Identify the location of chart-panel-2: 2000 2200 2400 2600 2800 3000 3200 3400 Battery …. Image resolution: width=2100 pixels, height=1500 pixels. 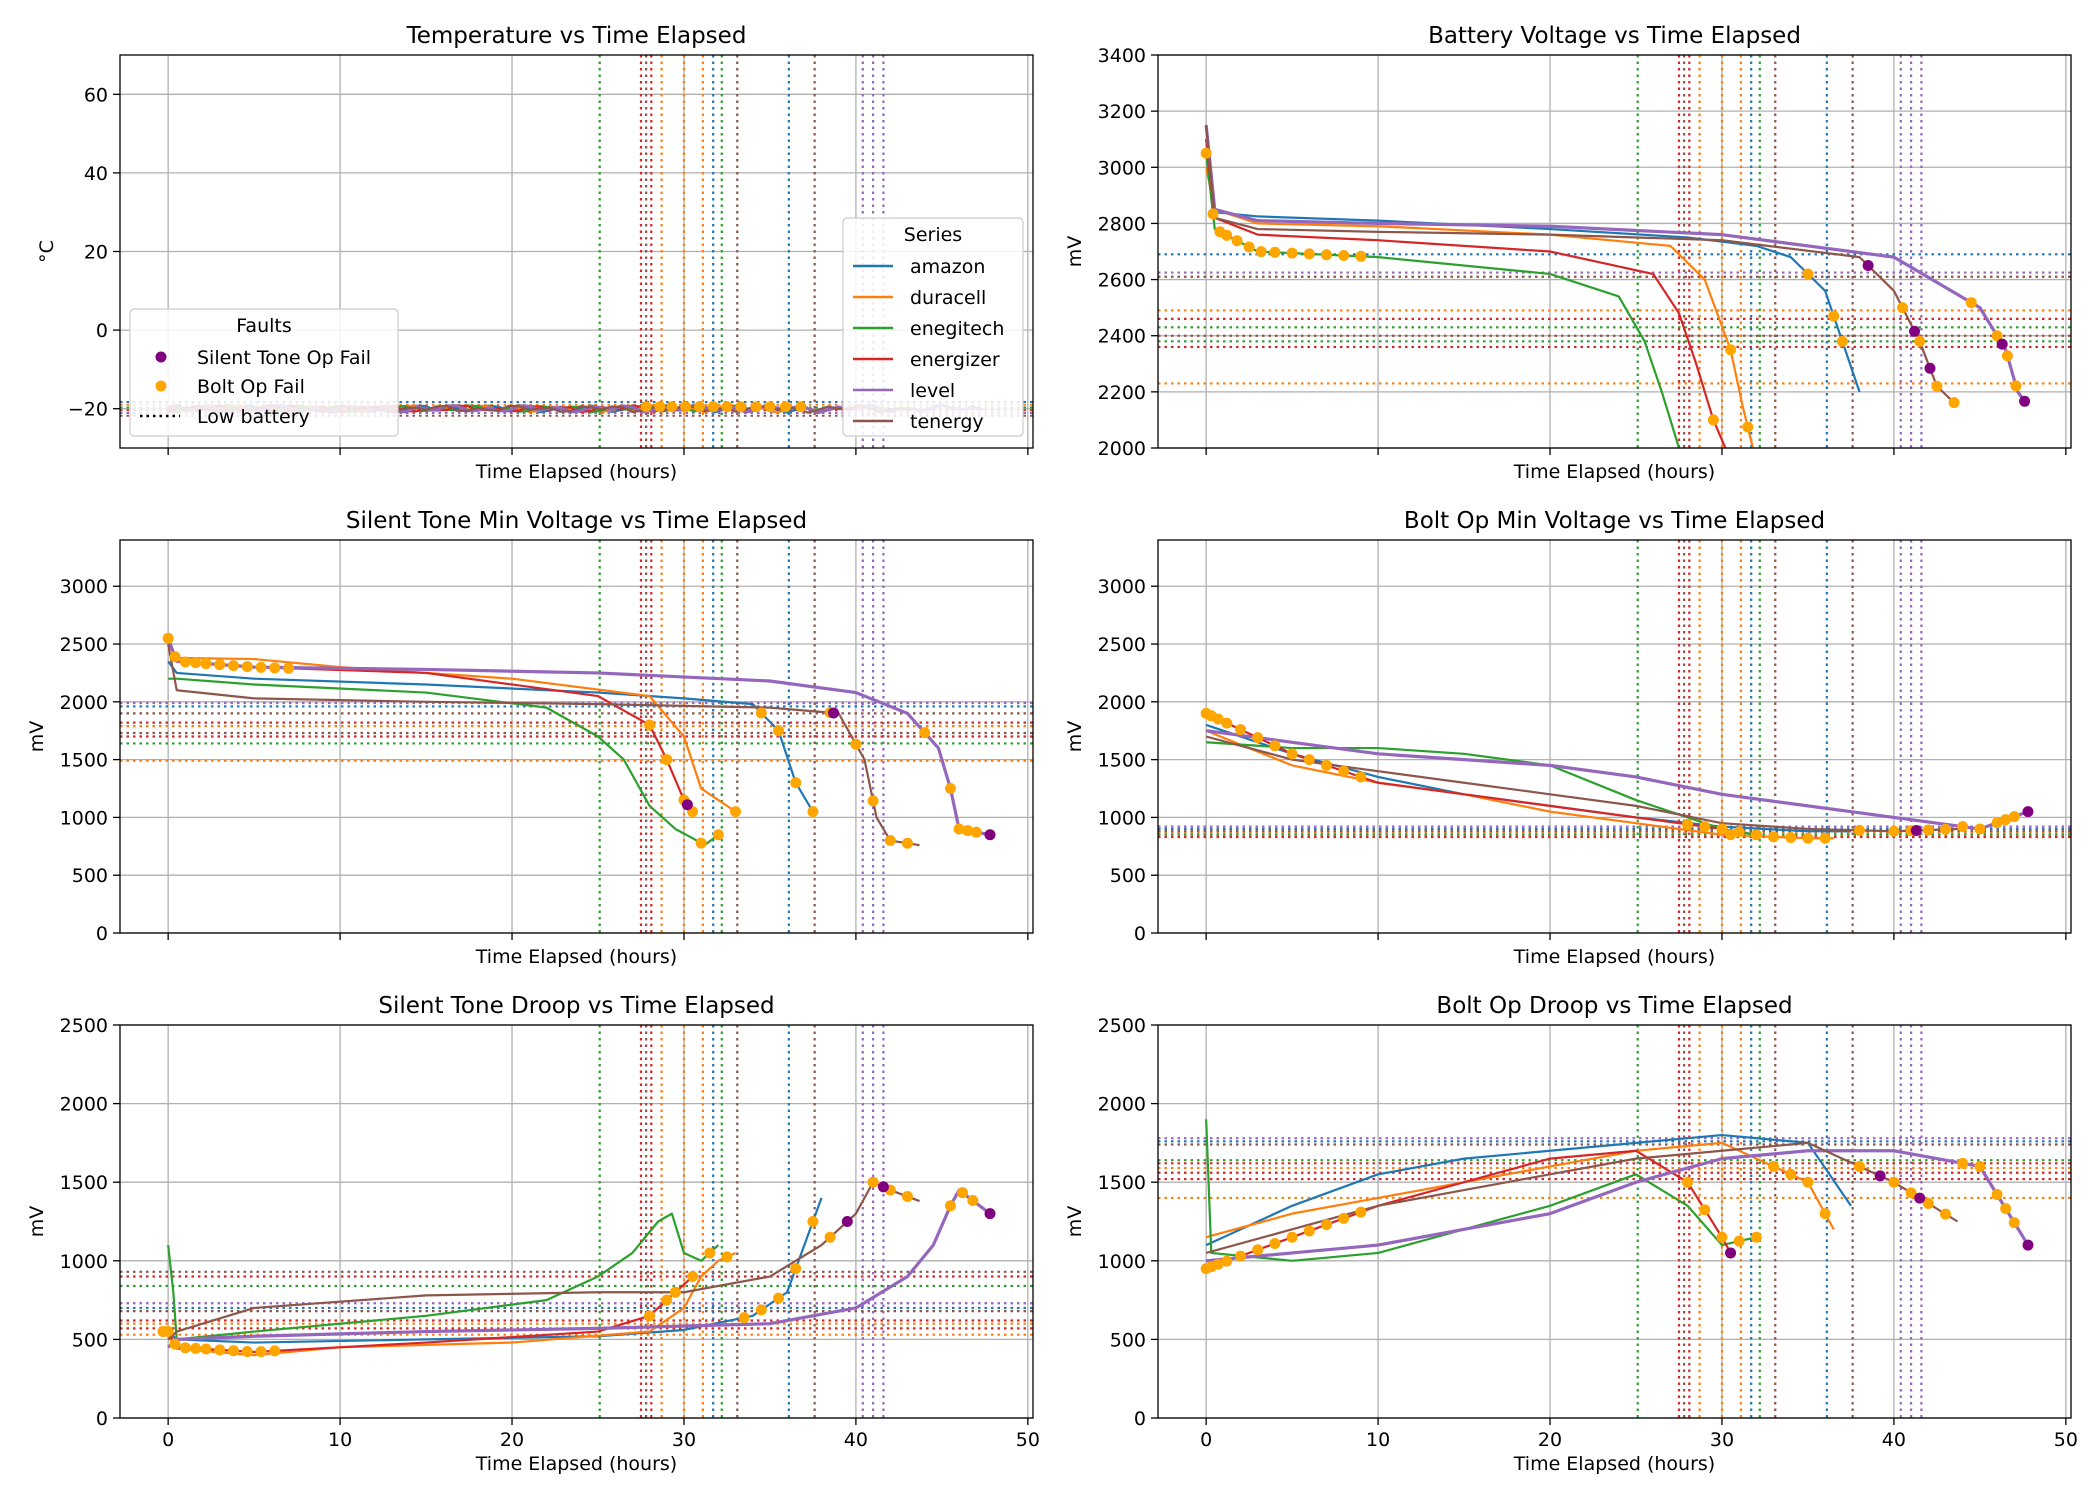
(1568, 253).